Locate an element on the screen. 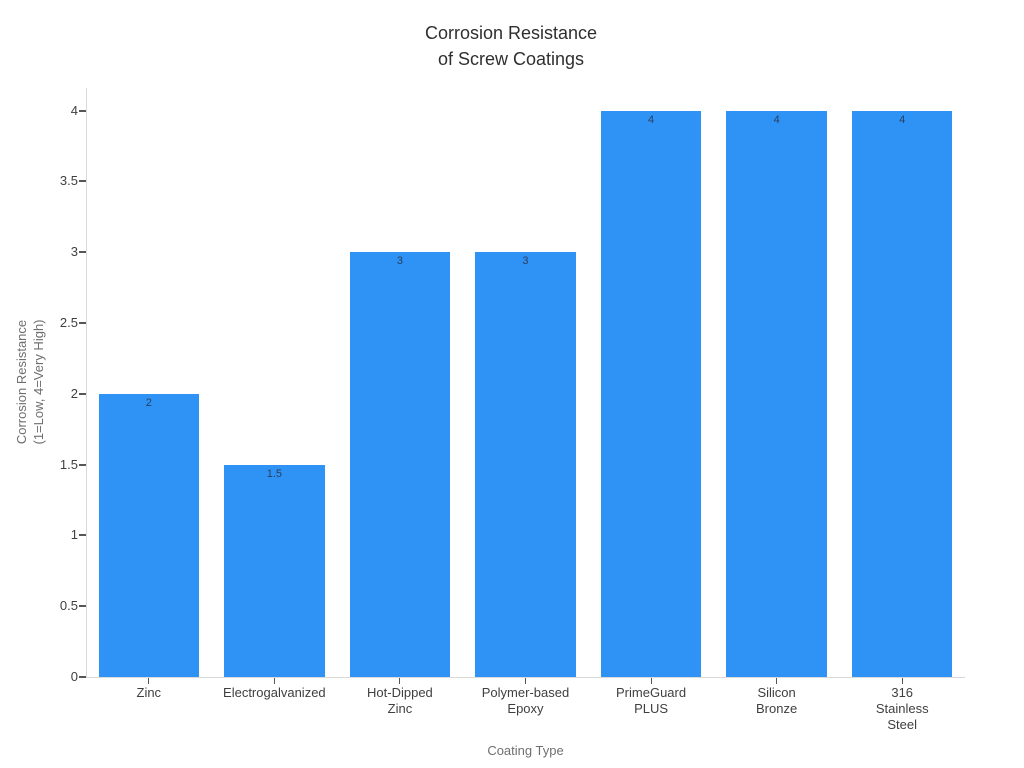 The width and height of the screenshot is (1024, 768). y-tick-label: 3.5 is located at coordinates (68, 181).